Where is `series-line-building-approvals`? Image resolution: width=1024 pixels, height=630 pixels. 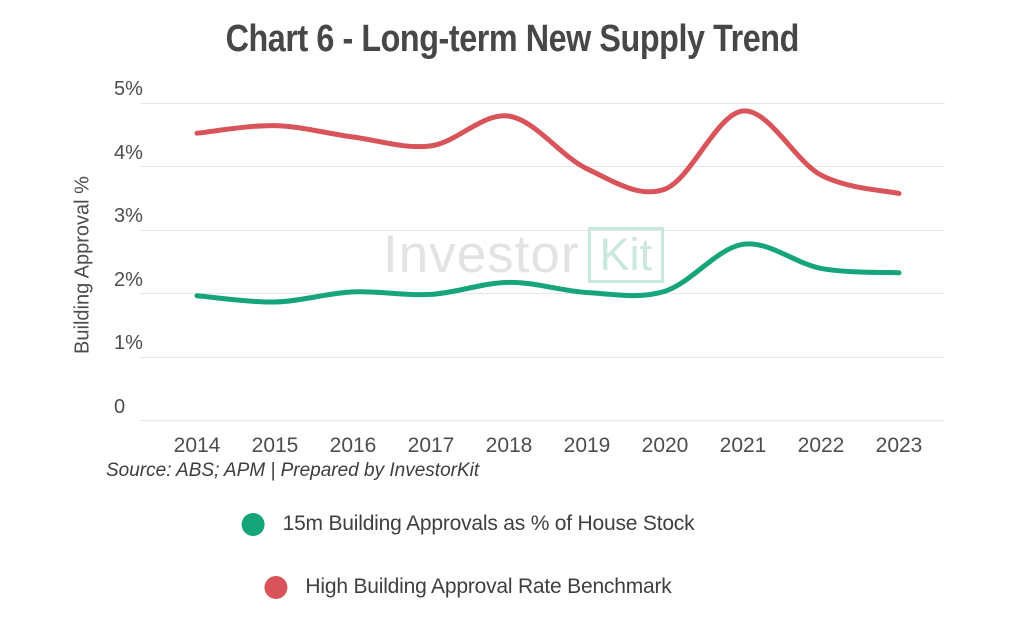
series-line-building-approvals is located at coordinates (548, 273).